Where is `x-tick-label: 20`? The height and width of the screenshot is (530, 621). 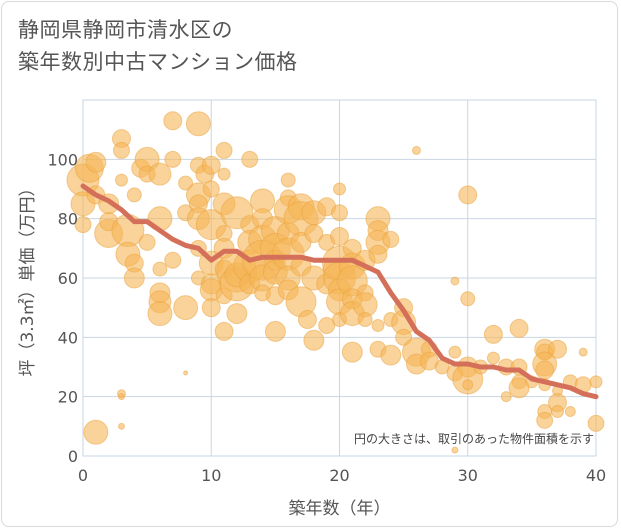 x-tick-label: 20 is located at coordinates (339, 475).